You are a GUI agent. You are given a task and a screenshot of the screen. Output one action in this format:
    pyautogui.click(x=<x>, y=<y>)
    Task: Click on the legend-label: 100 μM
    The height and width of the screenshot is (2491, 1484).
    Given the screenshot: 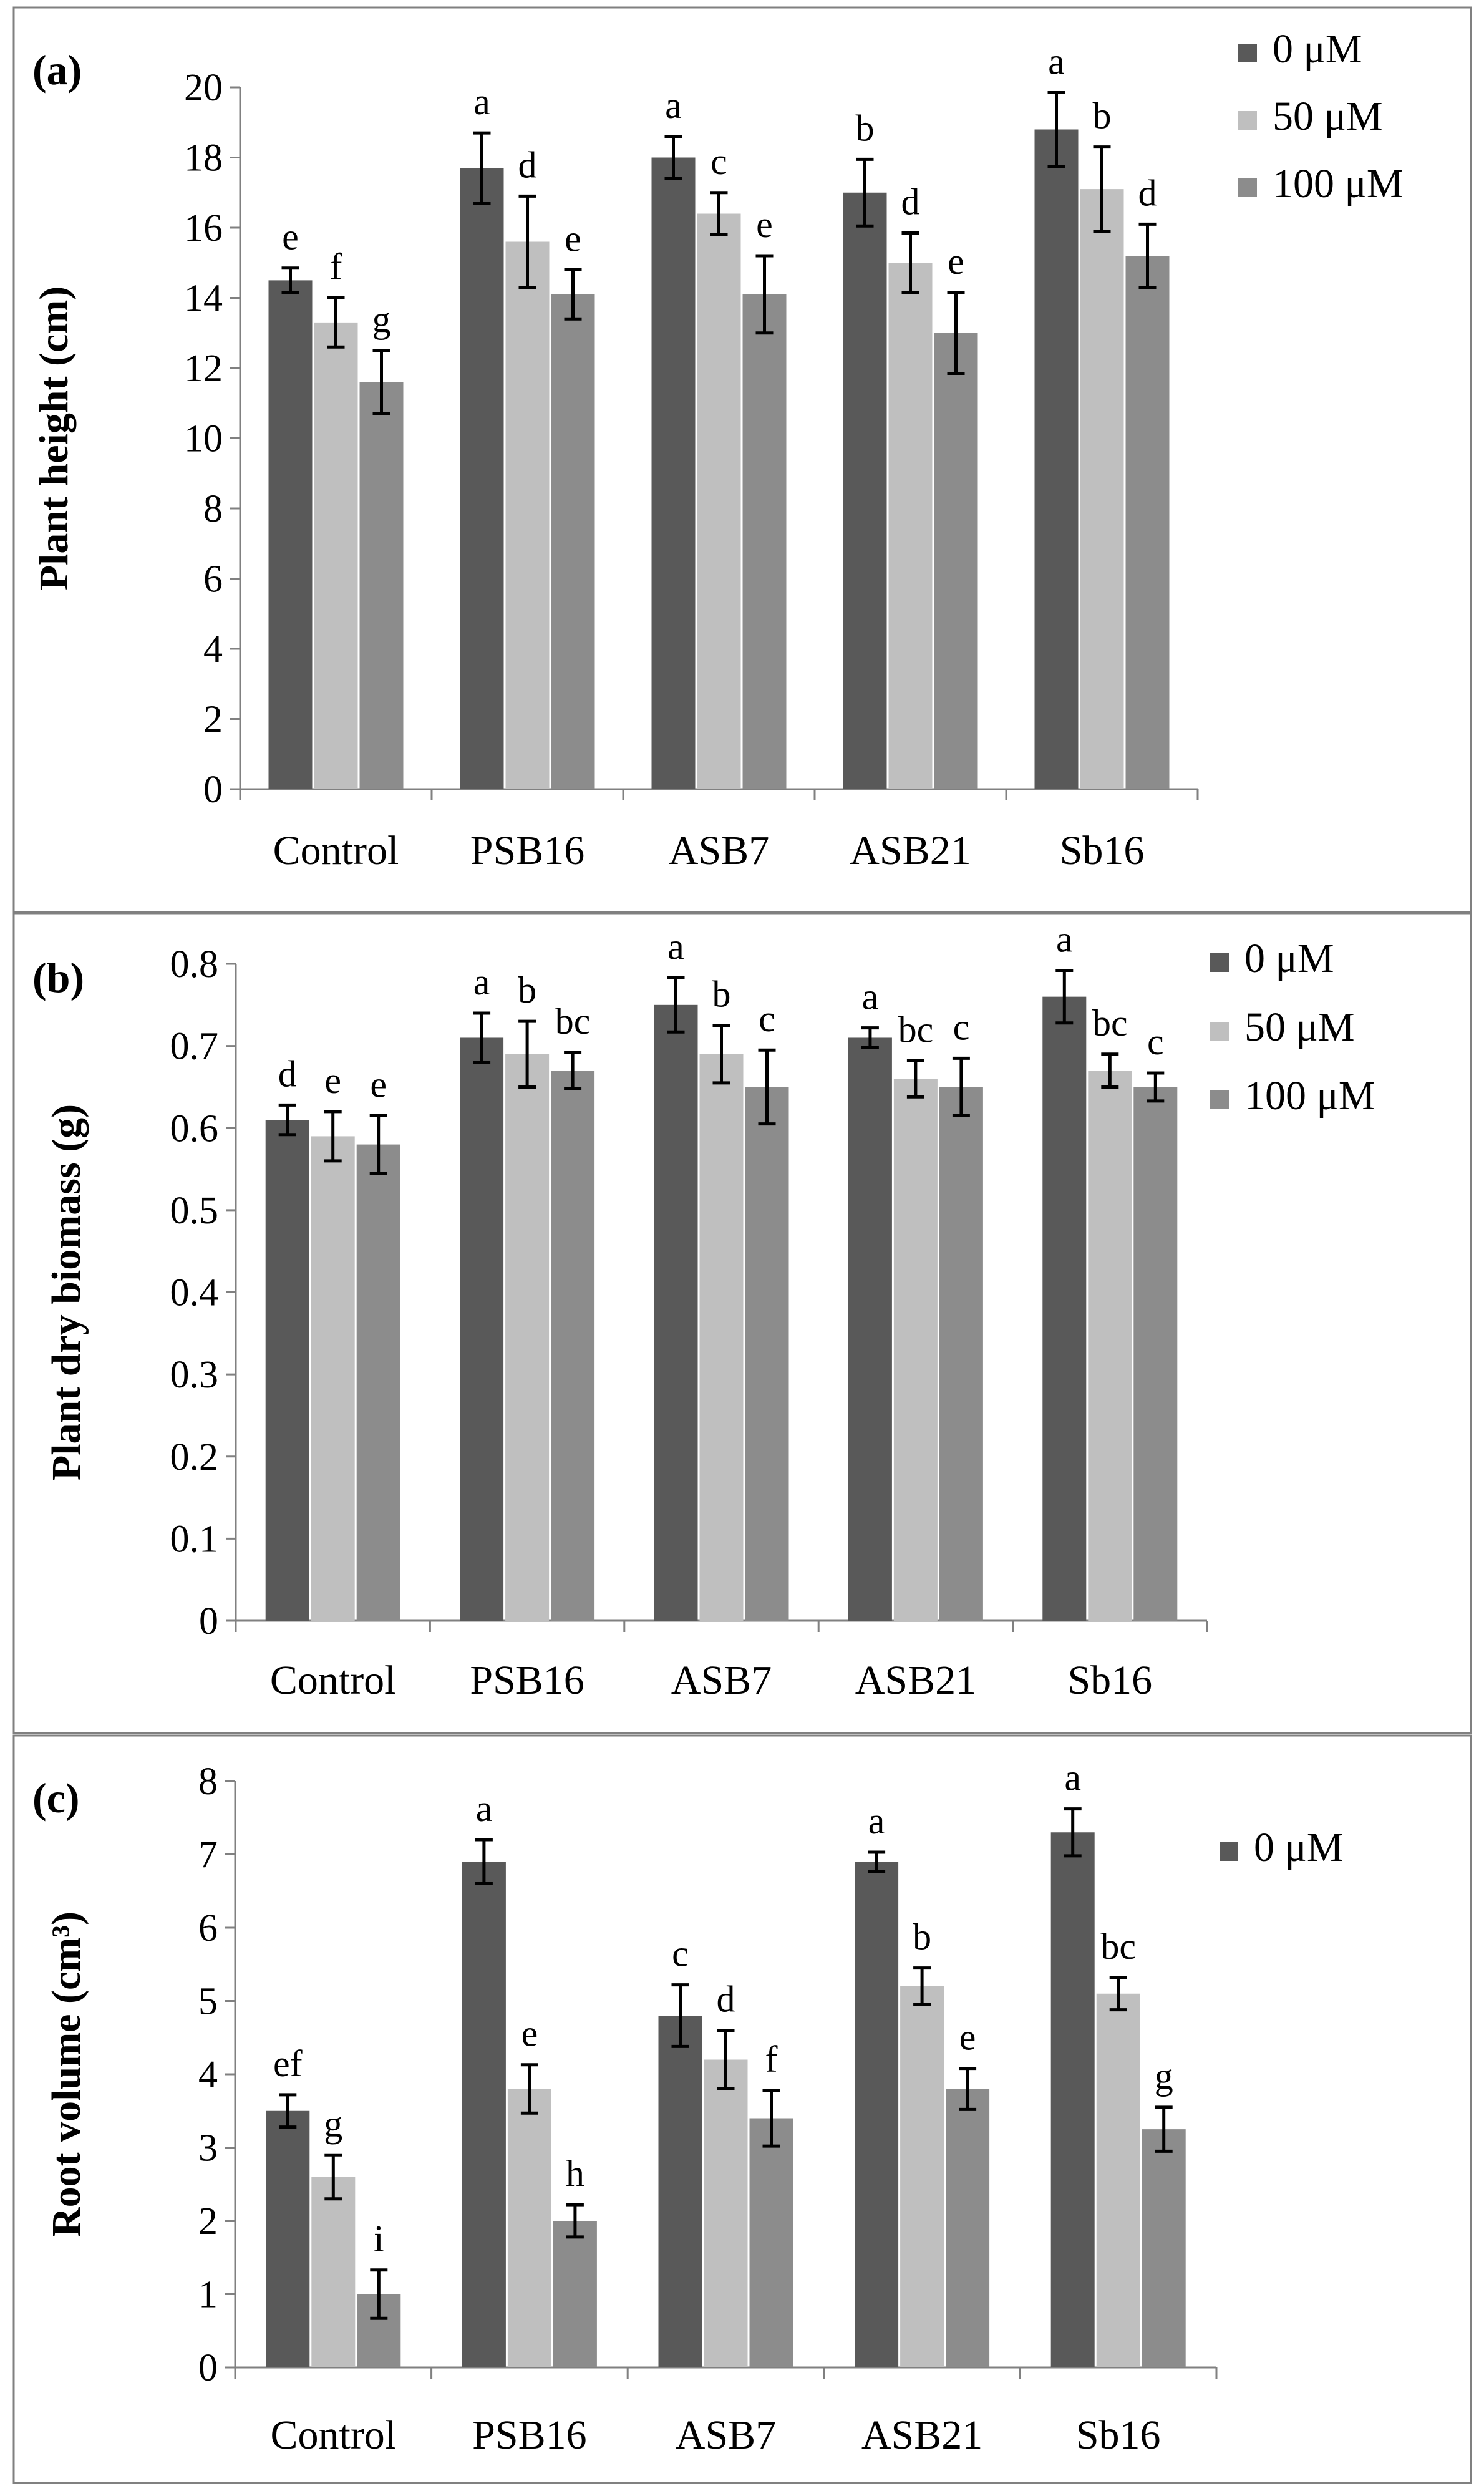 What is the action you would take?
    pyautogui.click(x=1338, y=183)
    